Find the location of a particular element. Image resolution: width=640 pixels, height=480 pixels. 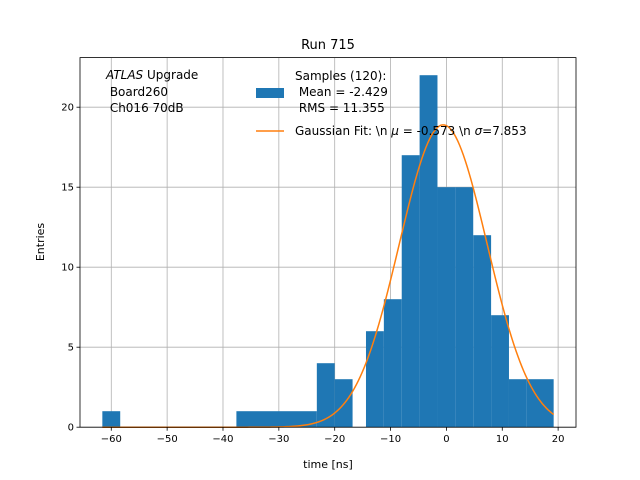

annotation-line-1: ATLAS Upgrade is located at coordinates (151, 75).